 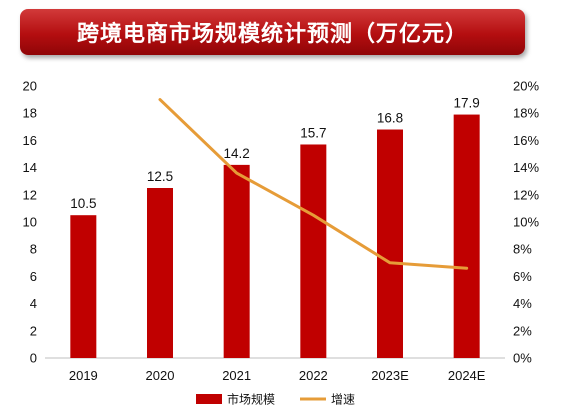 I want to click on right-axis-tick-label: 14%, so click(x=526, y=167).